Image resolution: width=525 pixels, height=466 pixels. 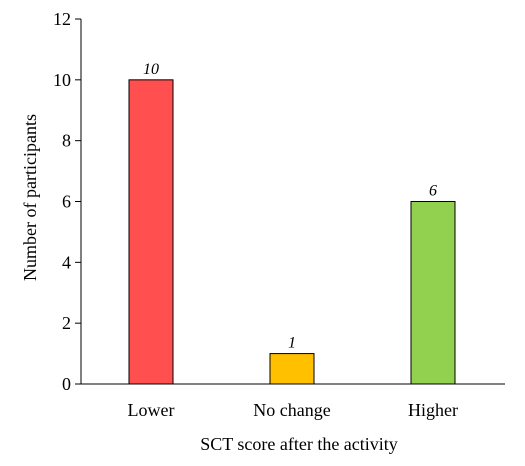 I want to click on x-axis-title: SCT score after the activity, so click(x=299, y=444).